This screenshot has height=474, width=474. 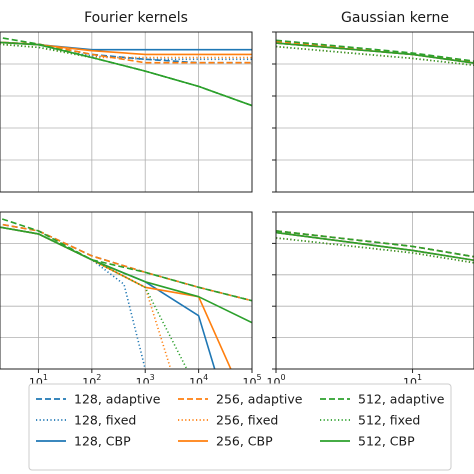 What do you see at coordinates (244, 441) in the screenshot?
I see `legend-label: 256, CBP` at bounding box center [244, 441].